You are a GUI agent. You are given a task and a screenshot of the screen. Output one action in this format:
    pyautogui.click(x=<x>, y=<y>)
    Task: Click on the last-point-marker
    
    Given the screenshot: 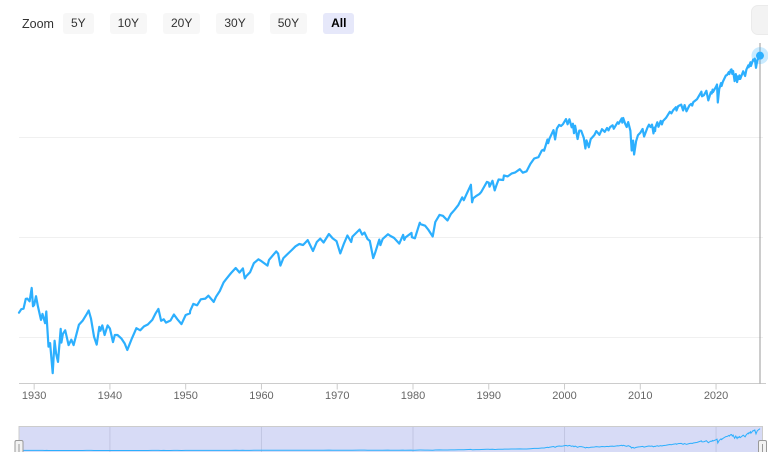 What is the action you would take?
    pyautogui.click(x=760, y=55)
    